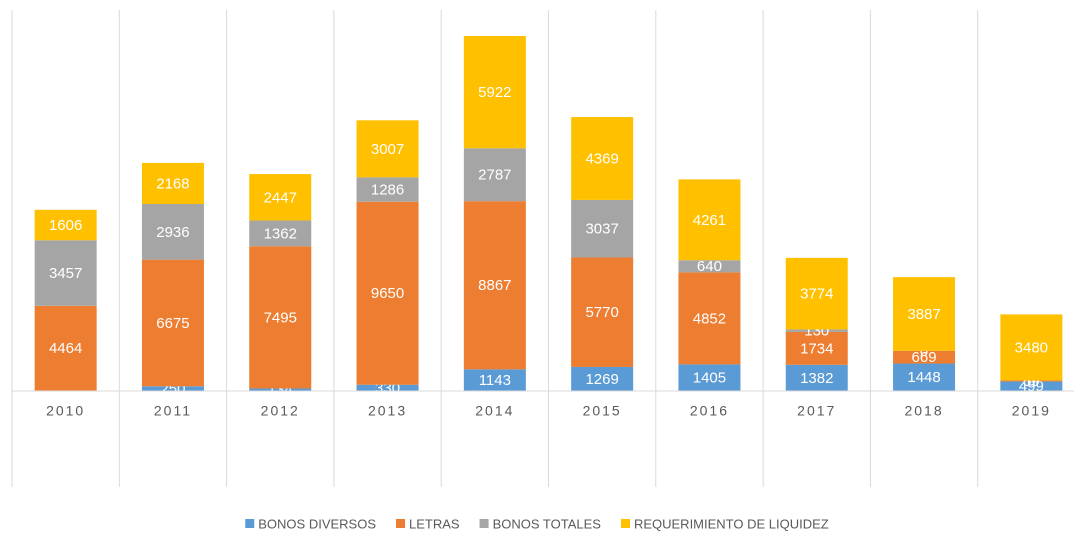 The image size is (1074, 540). I want to click on data-label: 6675, so click(172, 323).